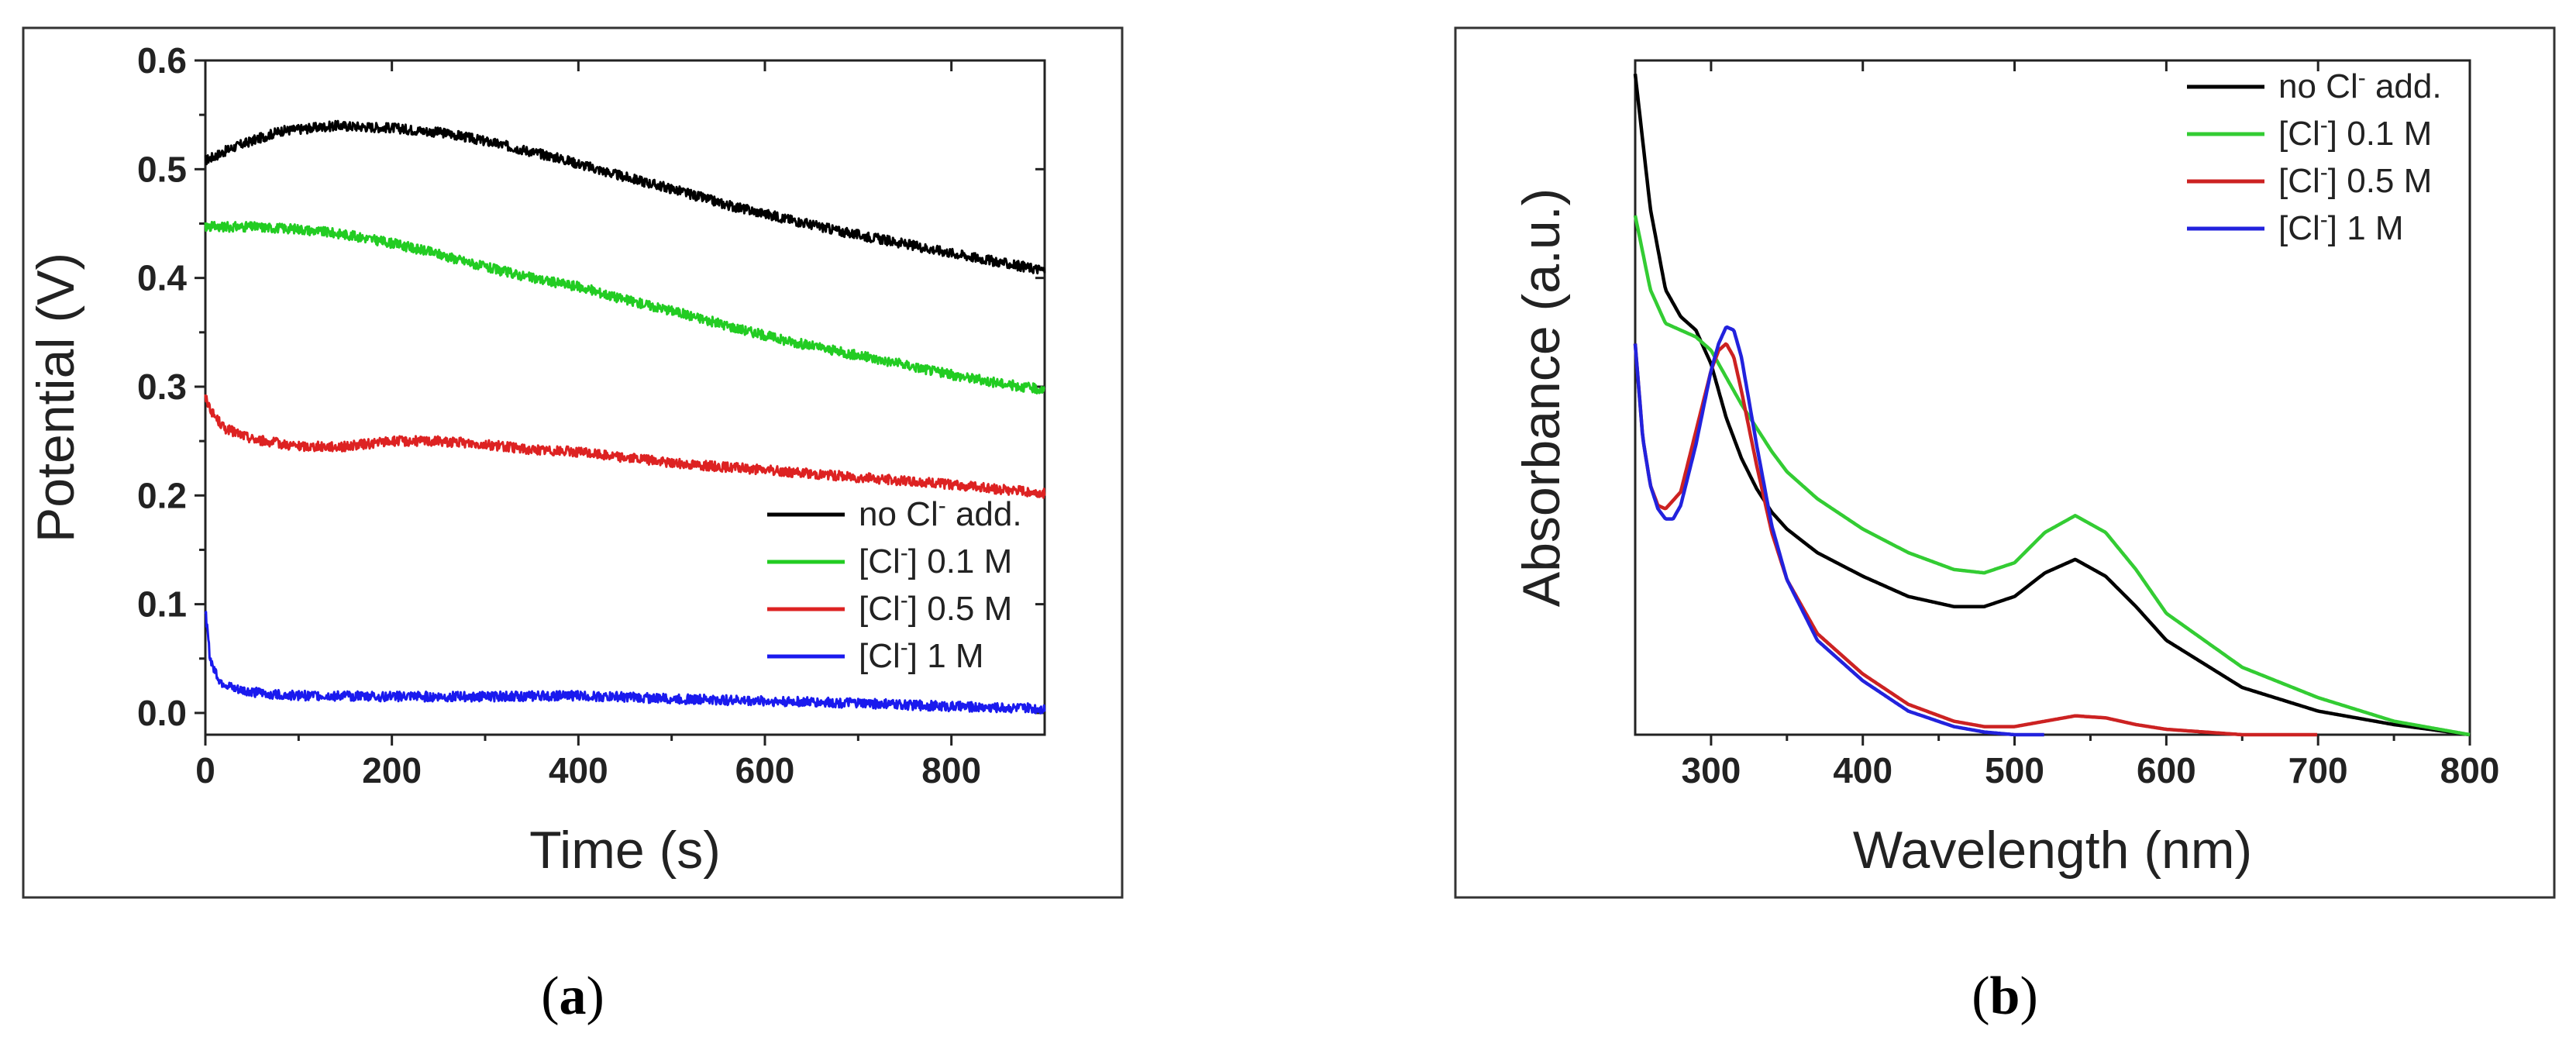 The width and height of the screenshot is (2576, 1054). Describe the element at coordinates (2341, 227) in the screenshot. I see `p1-legend-label-3: [Cl-] 1 M` at that location.